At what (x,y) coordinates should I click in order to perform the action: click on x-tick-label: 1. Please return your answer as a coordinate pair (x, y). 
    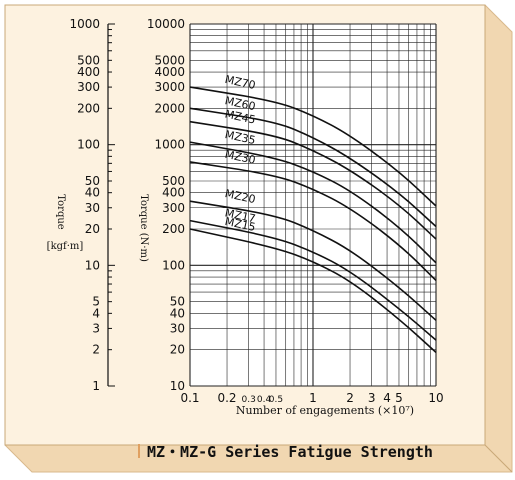
    Looking at the image, I should click on (313, 398).